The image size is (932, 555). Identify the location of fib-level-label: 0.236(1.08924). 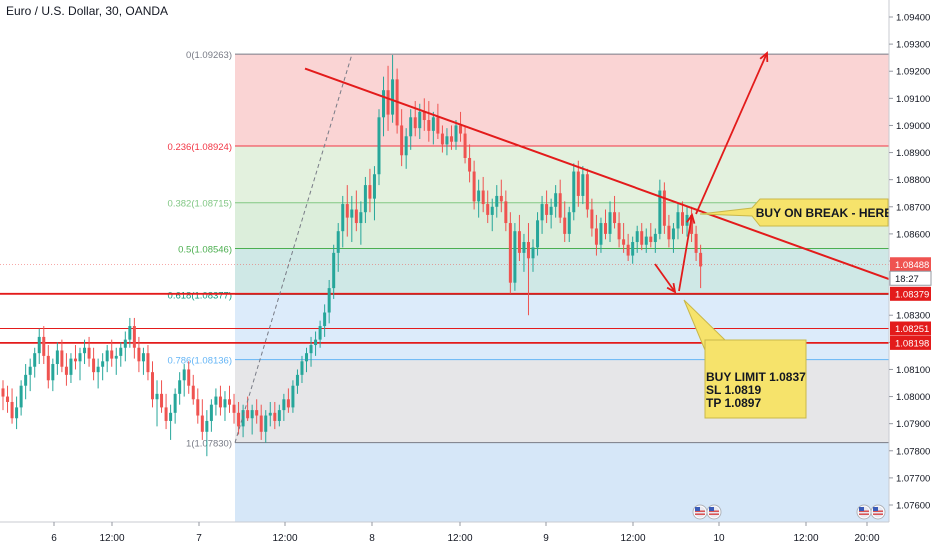
(200, 147).